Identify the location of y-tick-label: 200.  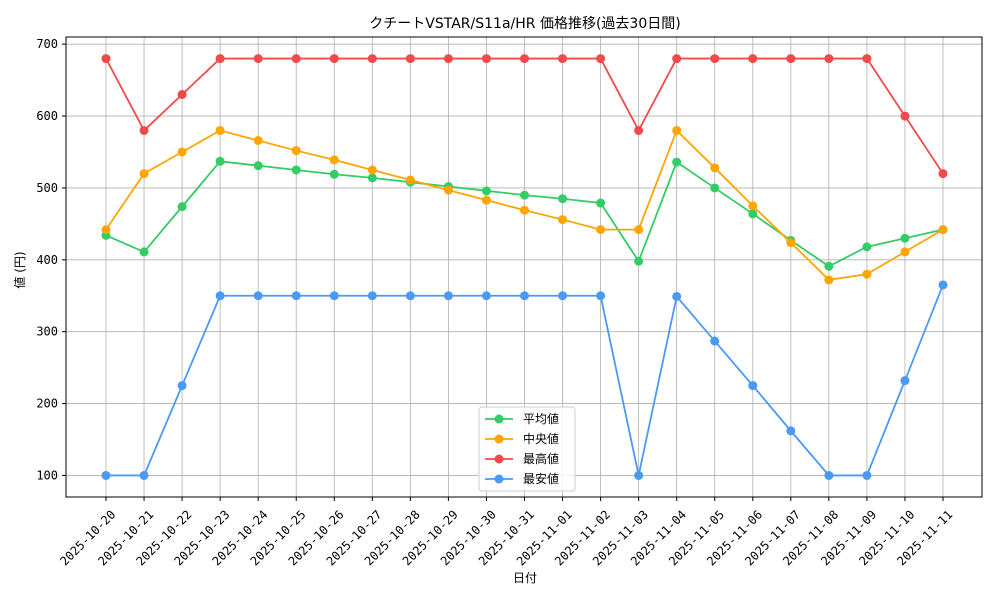
(47, 404).